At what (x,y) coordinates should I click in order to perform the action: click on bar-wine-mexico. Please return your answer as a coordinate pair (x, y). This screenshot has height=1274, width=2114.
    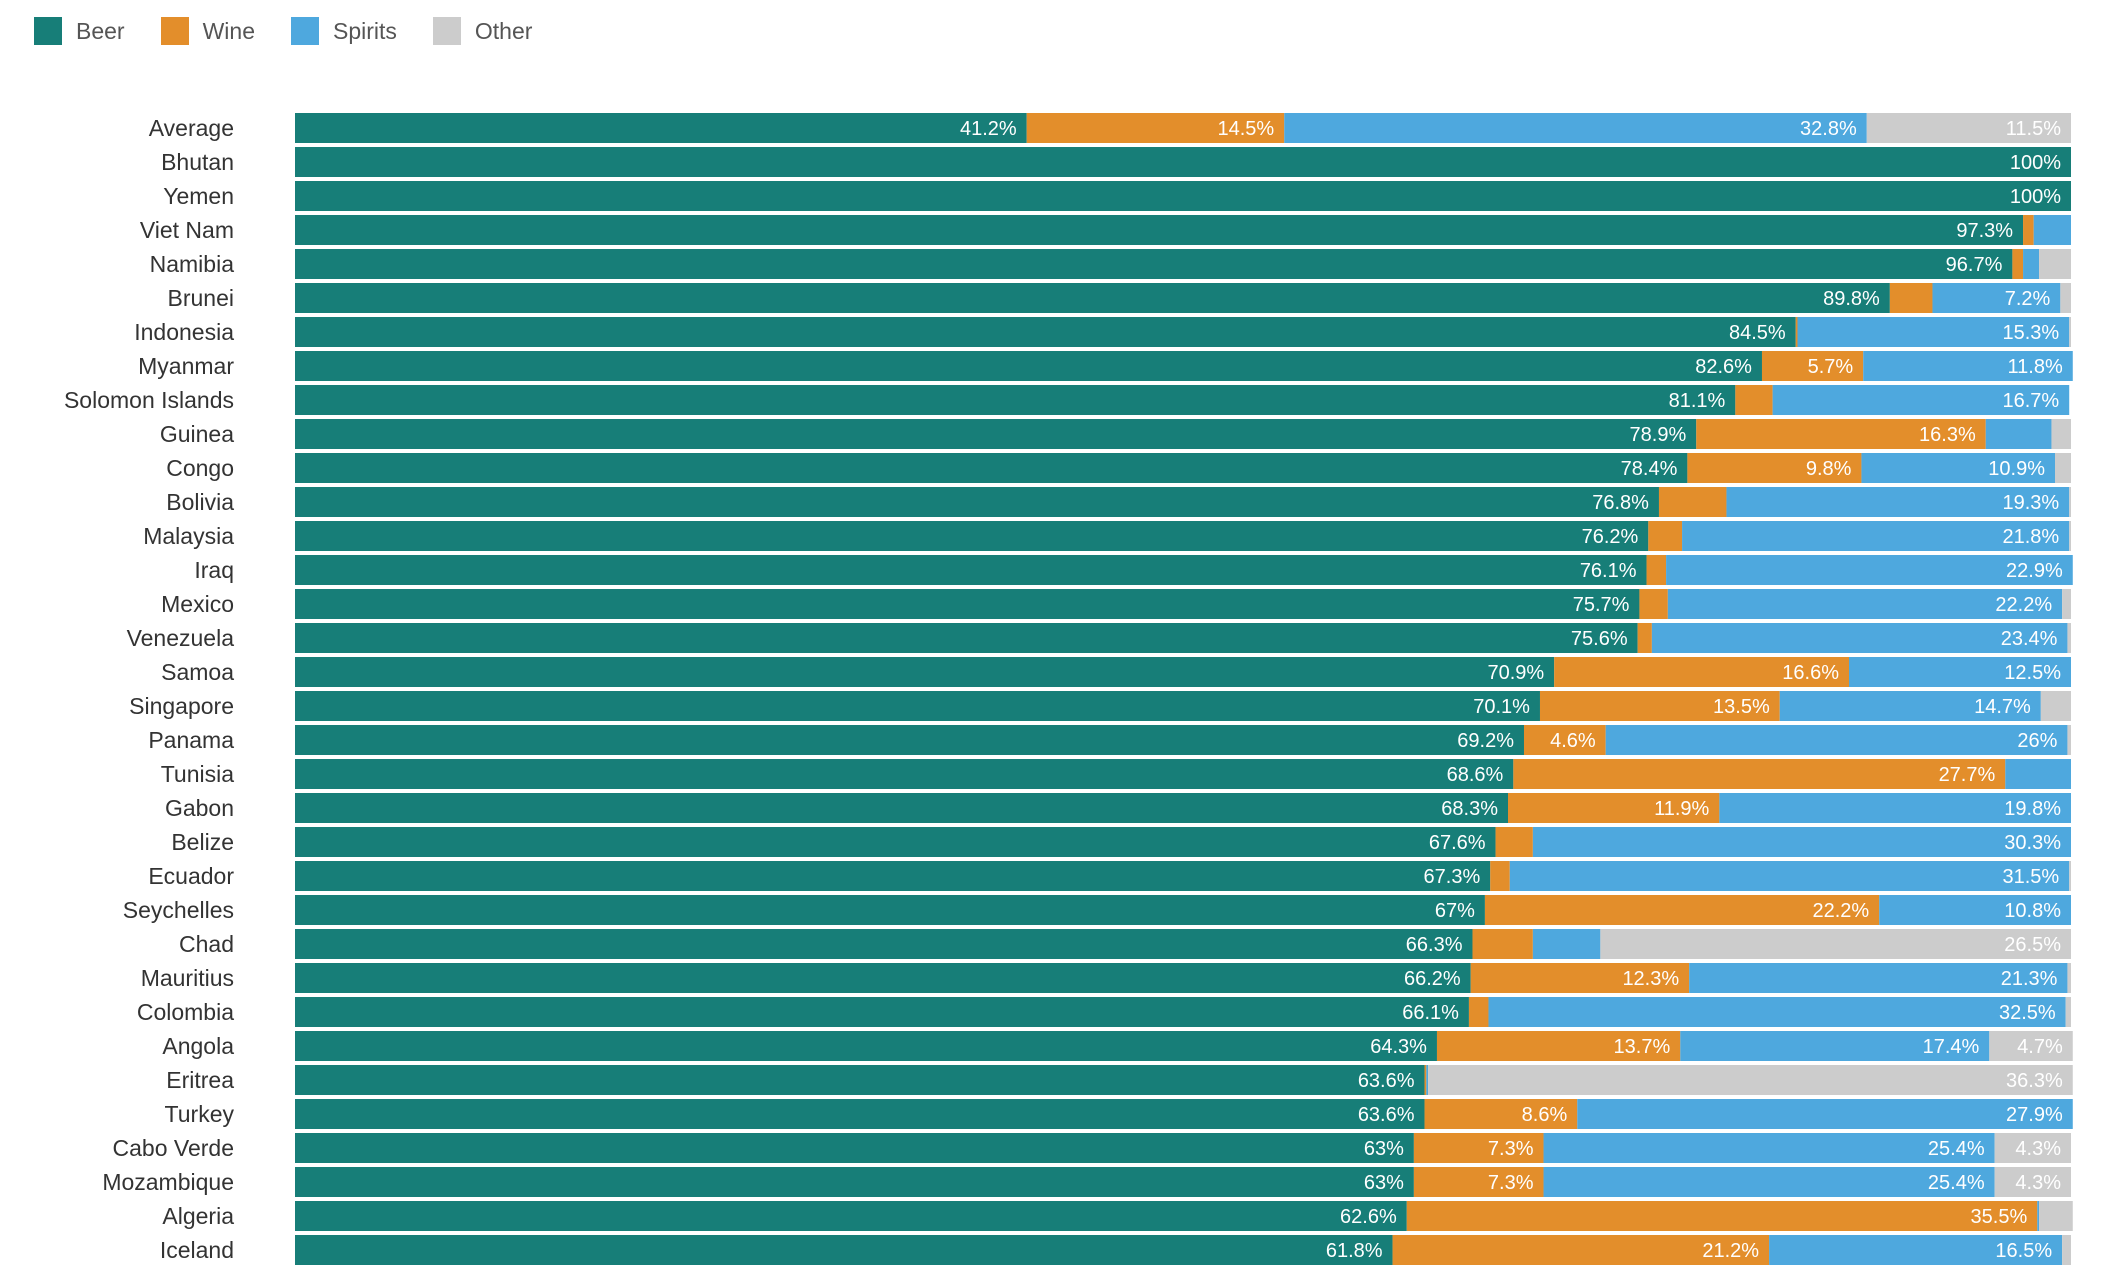
    Looking at the image, I should click on (1653, 604).